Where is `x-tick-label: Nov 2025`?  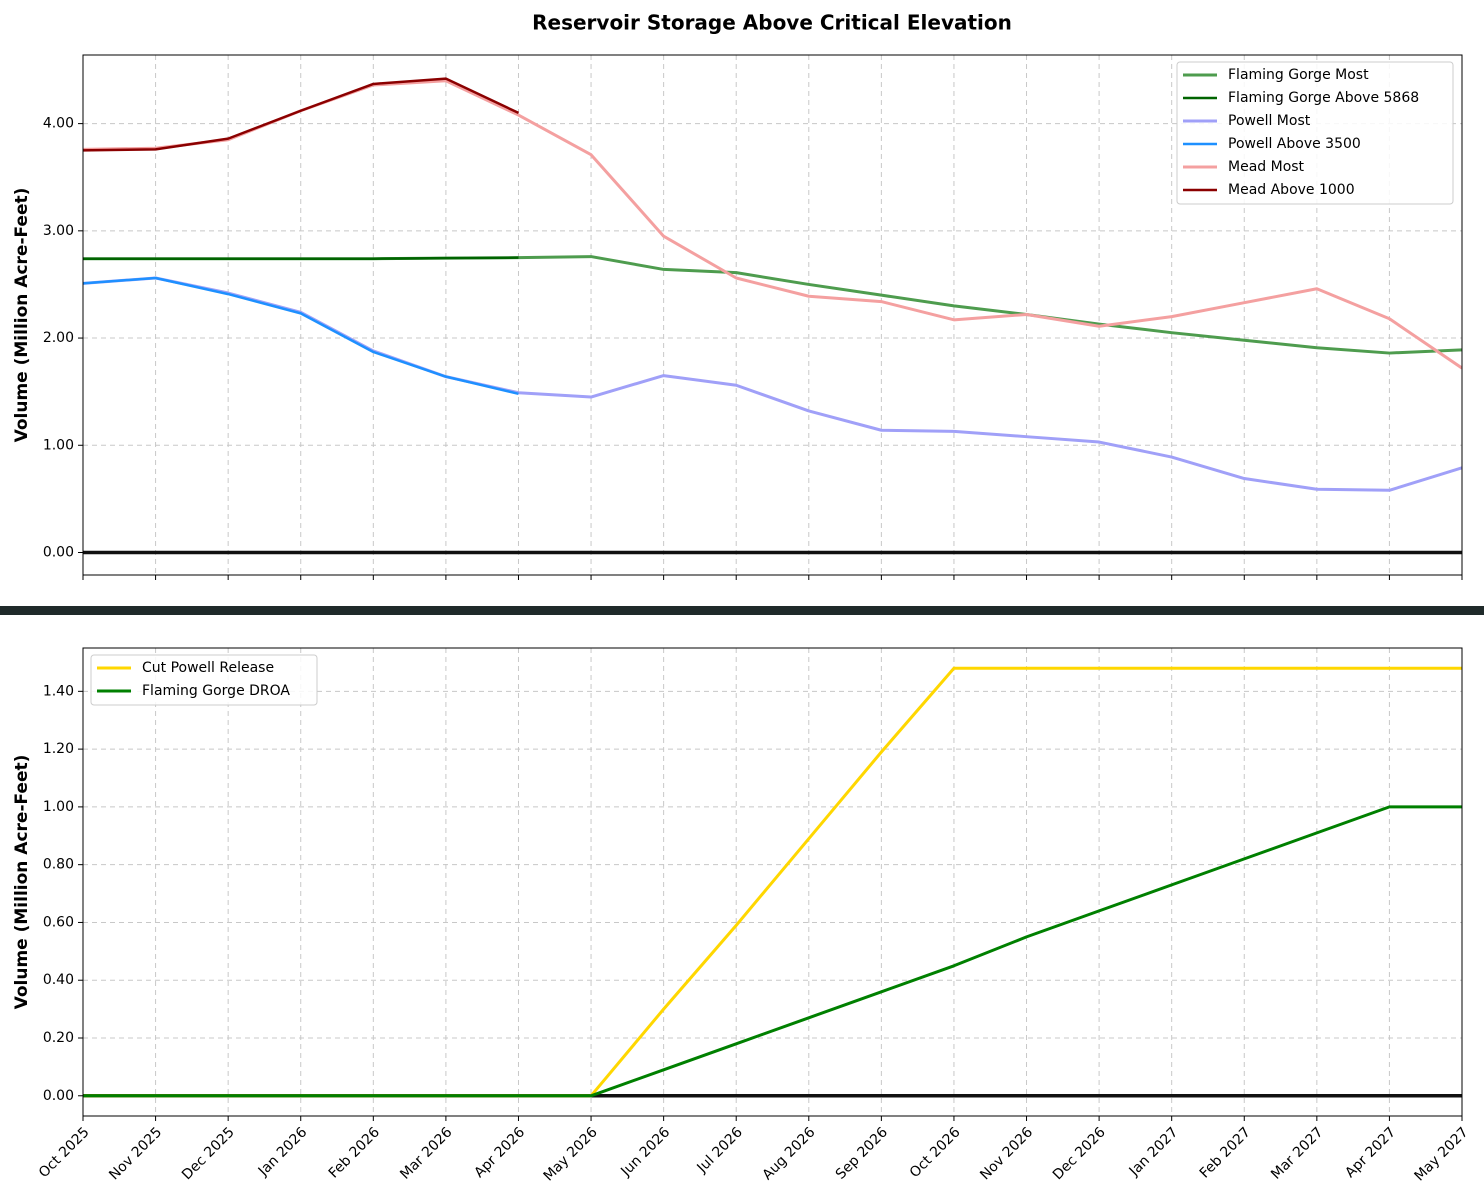 x-tick-label: Nov 2025 is located at coordinates (135, 1153).